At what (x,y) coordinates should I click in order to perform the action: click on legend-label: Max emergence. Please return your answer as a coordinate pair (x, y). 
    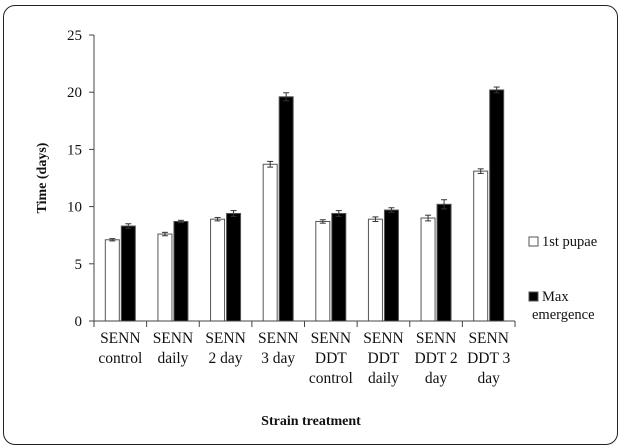
    Looking at the image, I should click on (563, 306).